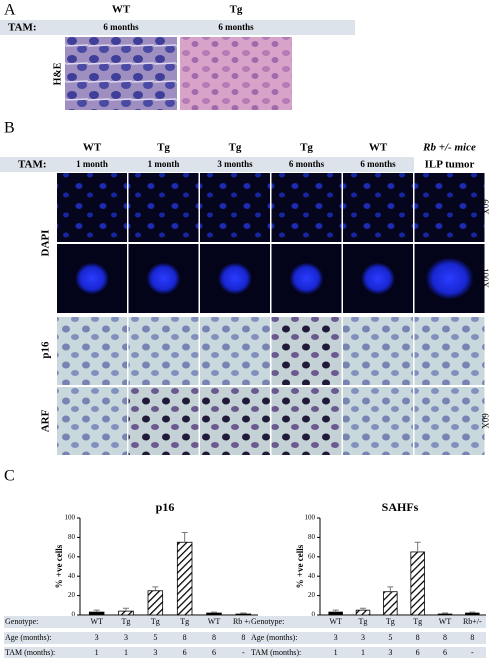  What do you see at coordinates (121, 73) in the screenshot?
I see `he-image-wt` at bounding box center [121, 73].